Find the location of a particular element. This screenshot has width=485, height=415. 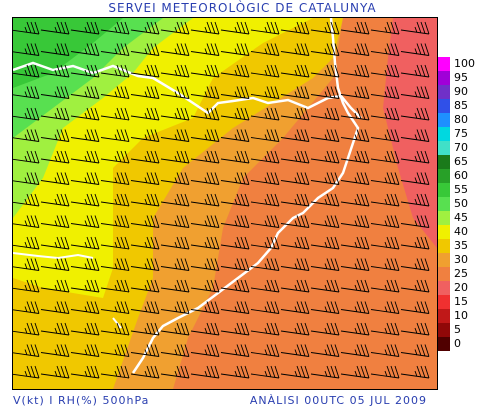

legend-label: 55 is located at coordinates (461, 189).